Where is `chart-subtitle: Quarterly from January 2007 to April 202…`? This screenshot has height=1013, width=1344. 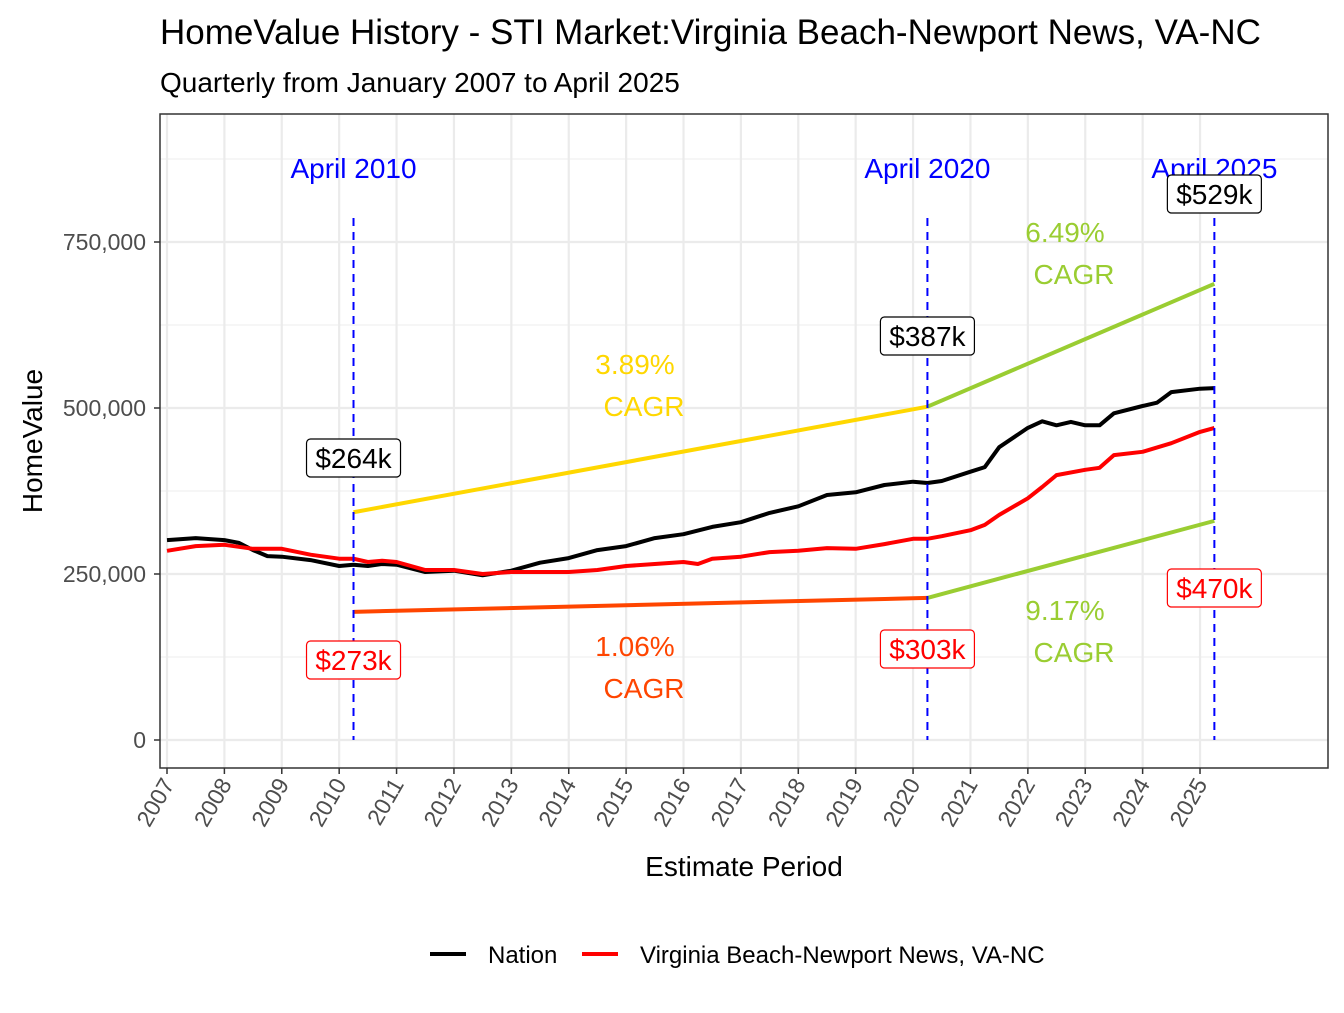
chart-subtitle: Quarterly from January 2007 to April 202… is located at coordinates (420, 82).